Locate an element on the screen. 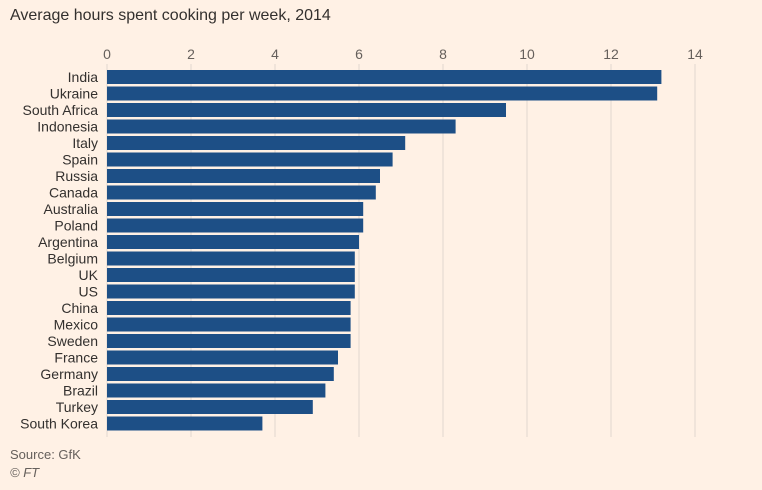  x-tick-label: 10 is located at coordinates (527, 54).